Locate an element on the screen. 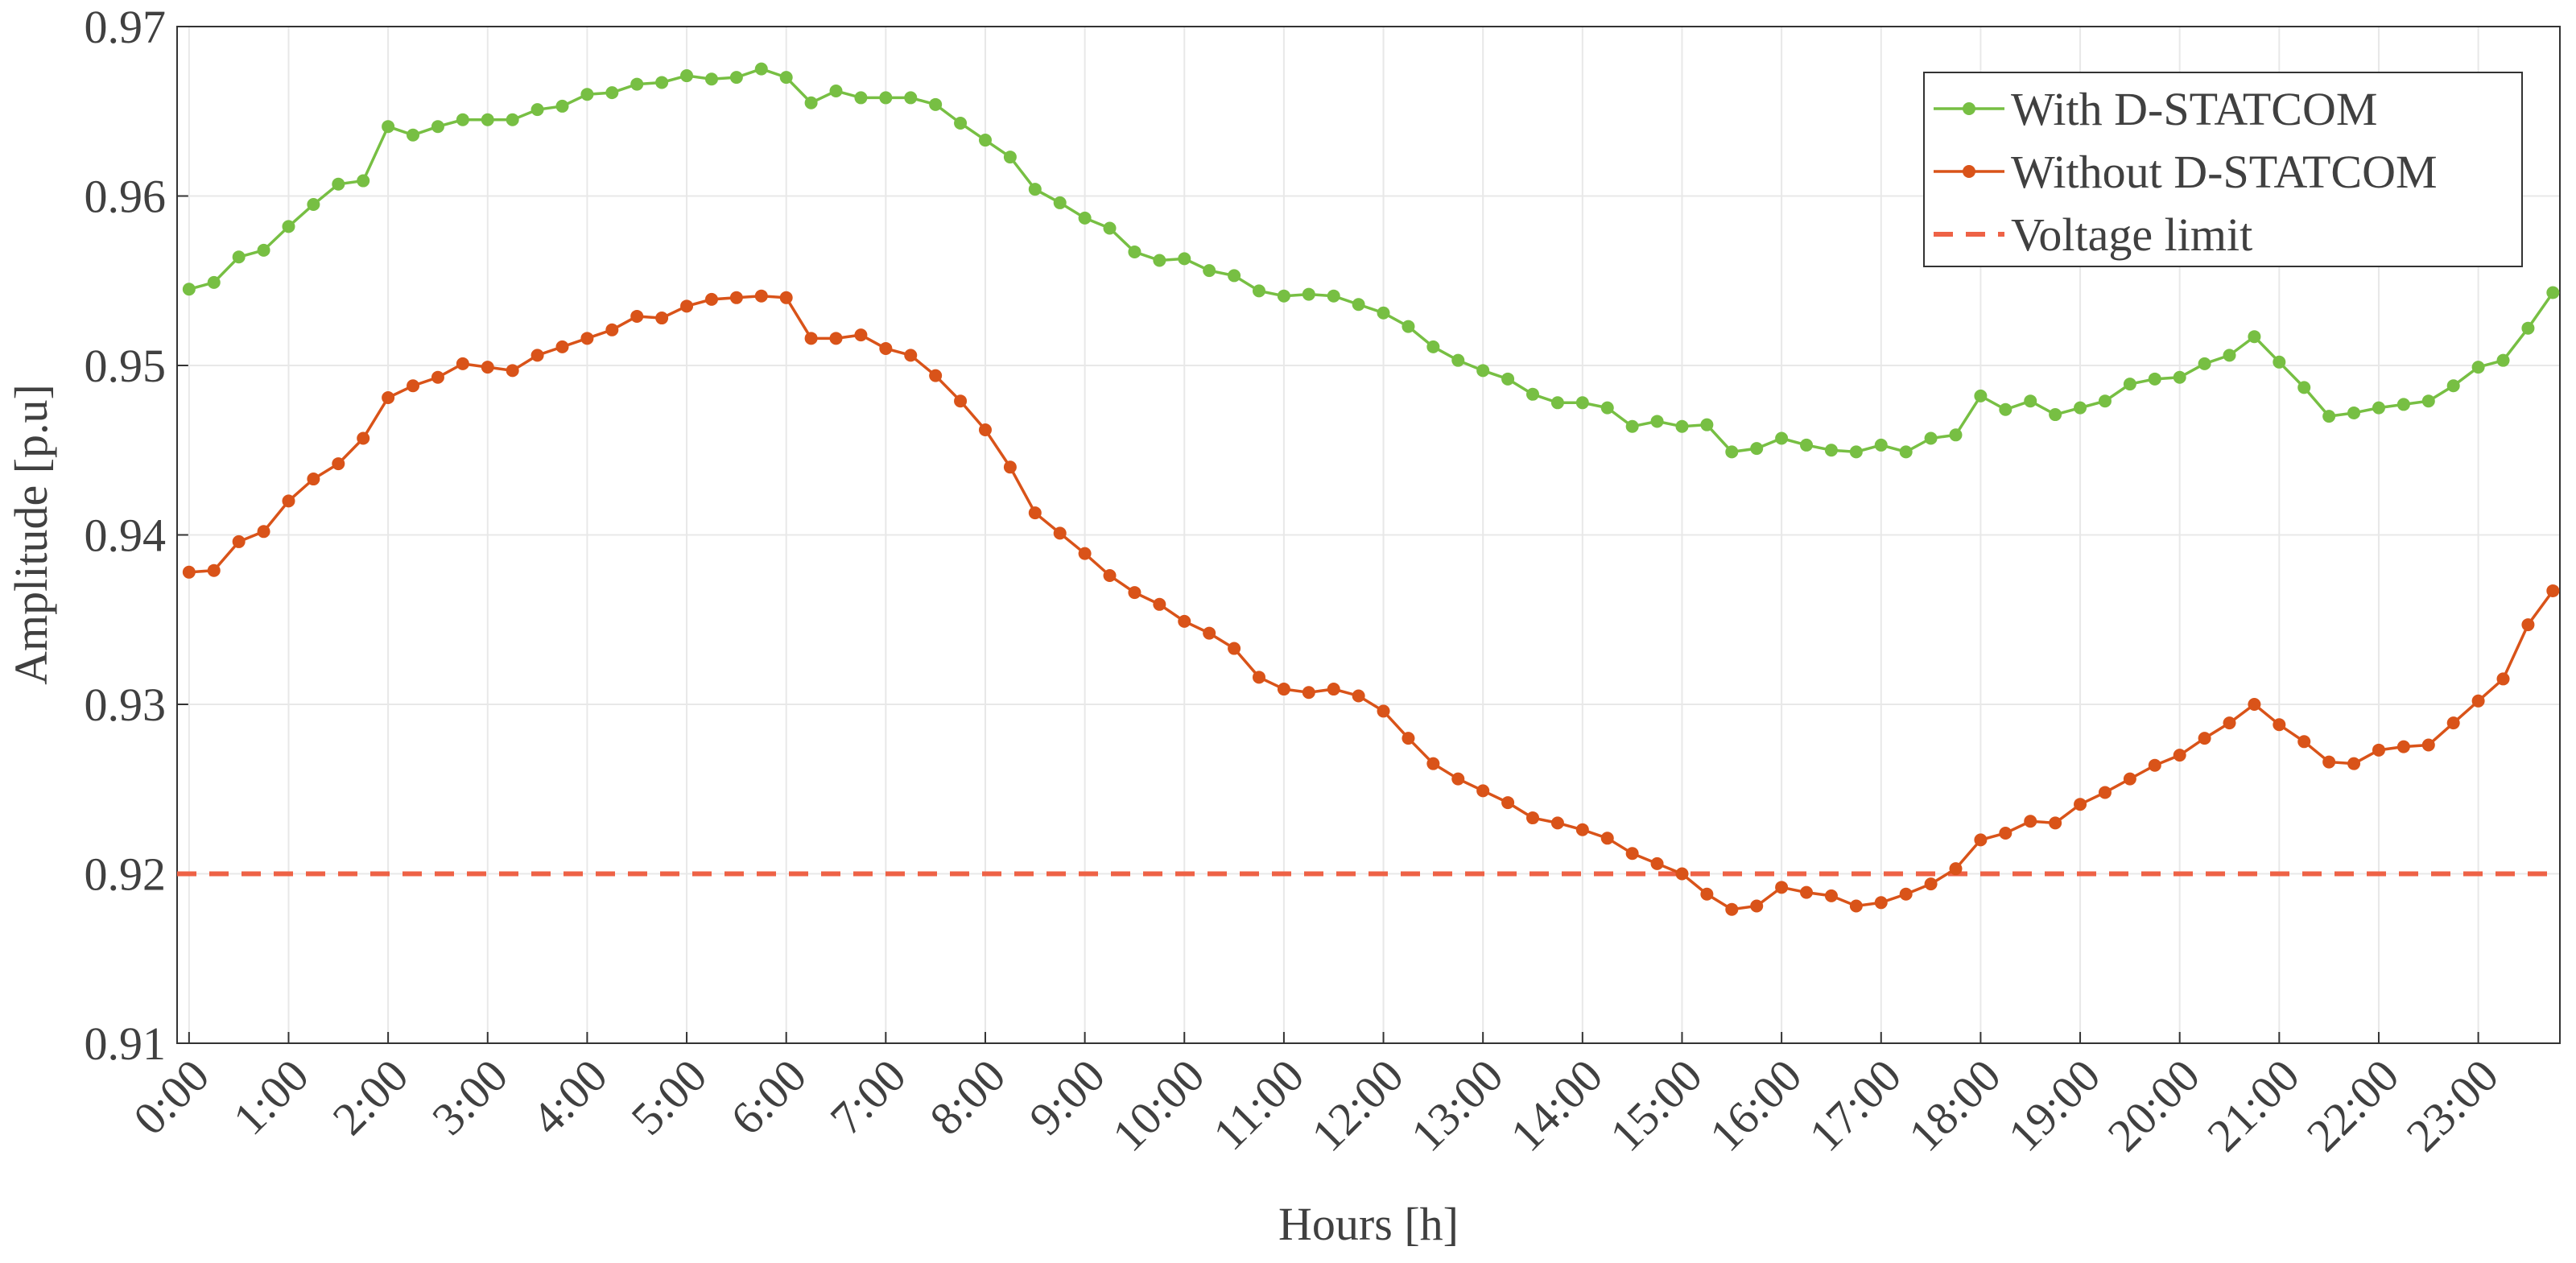 This screenshot has width=2576, height=1263. y-tick-label: 0.94 is located at coordinates (126, 536).